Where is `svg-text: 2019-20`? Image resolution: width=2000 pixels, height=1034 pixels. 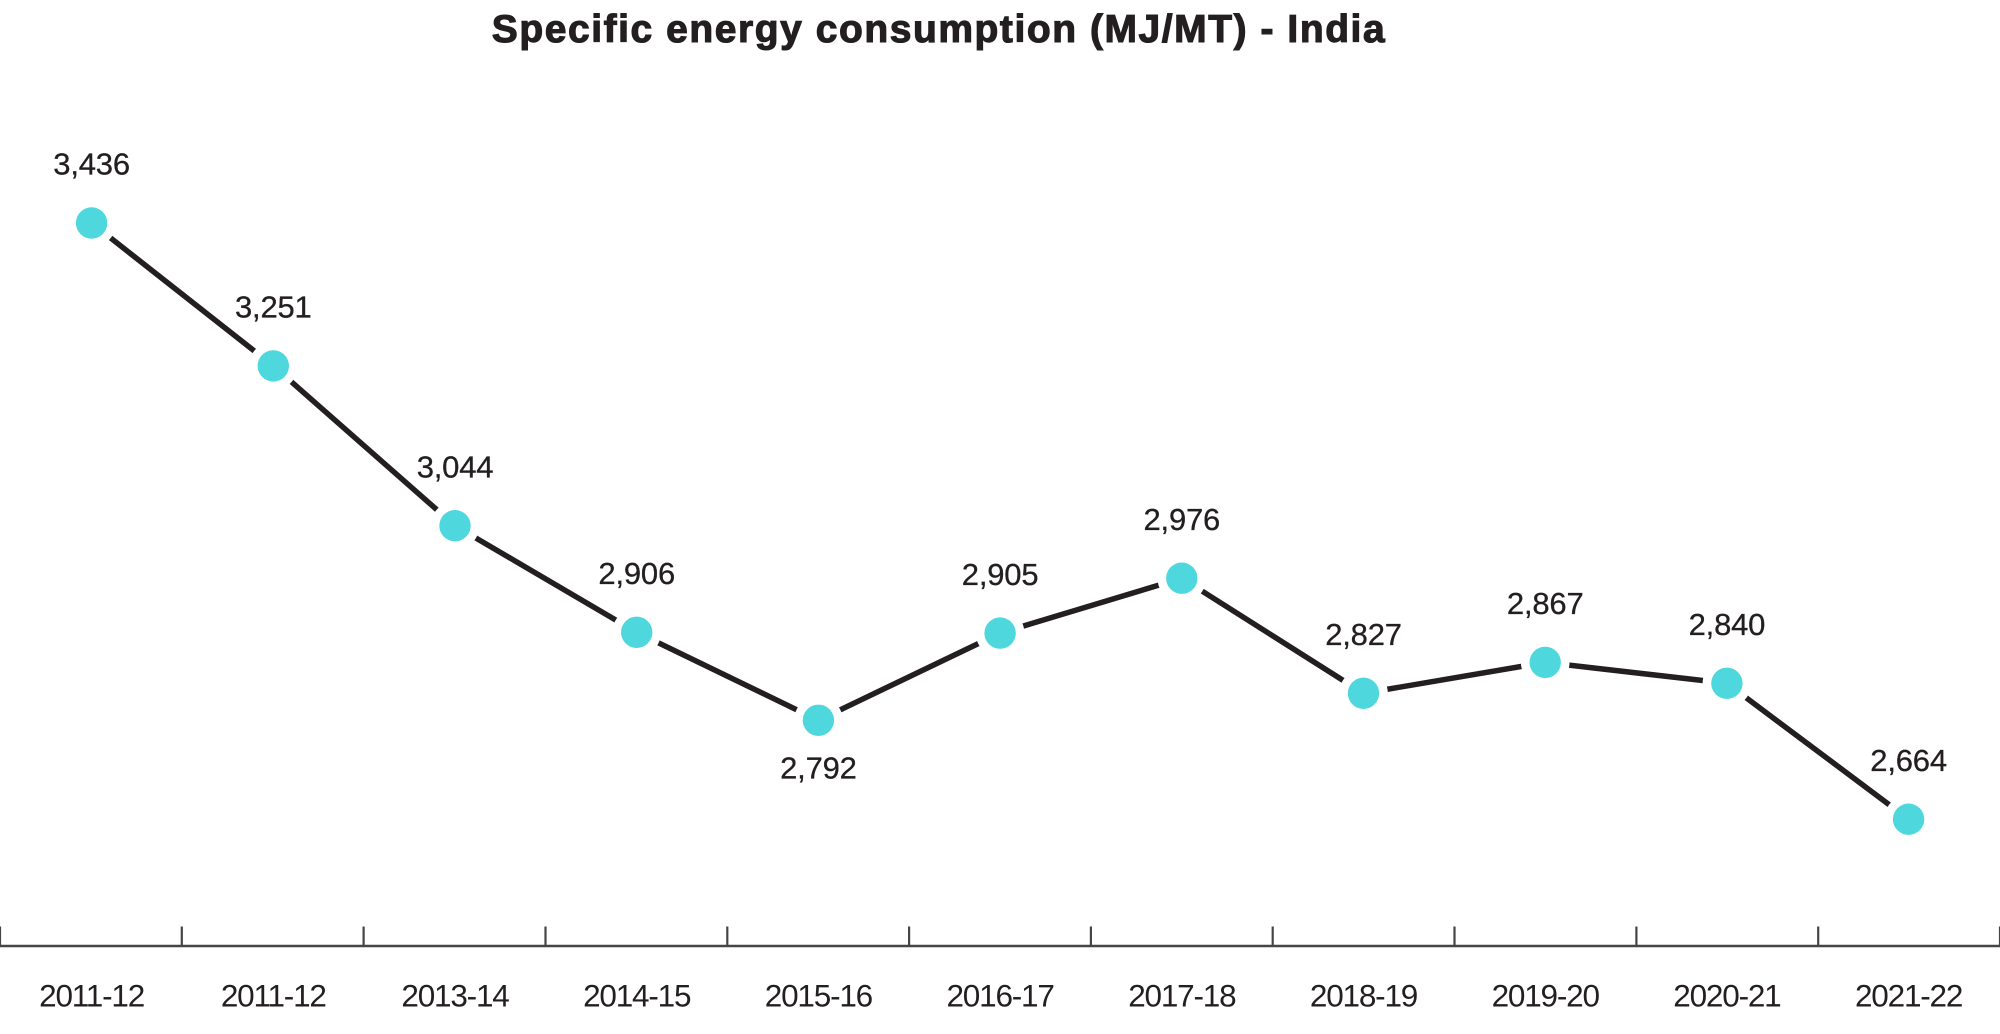
svg-text: 2019-20 is located at coordinates (1546, 996).